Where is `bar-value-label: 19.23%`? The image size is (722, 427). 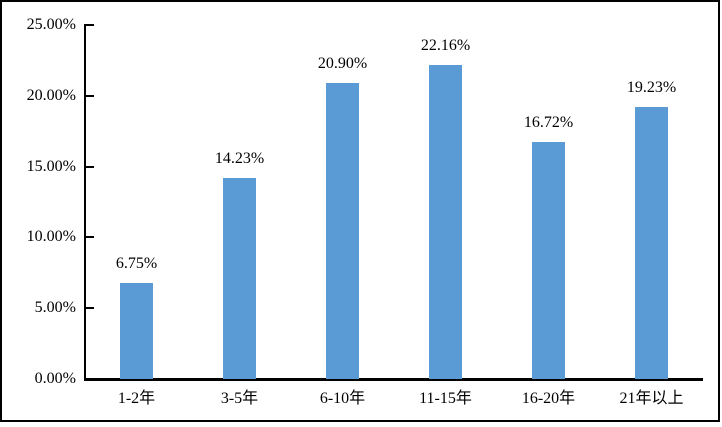
bar-value-label: 19.23% is located at coordinates (651, 87).